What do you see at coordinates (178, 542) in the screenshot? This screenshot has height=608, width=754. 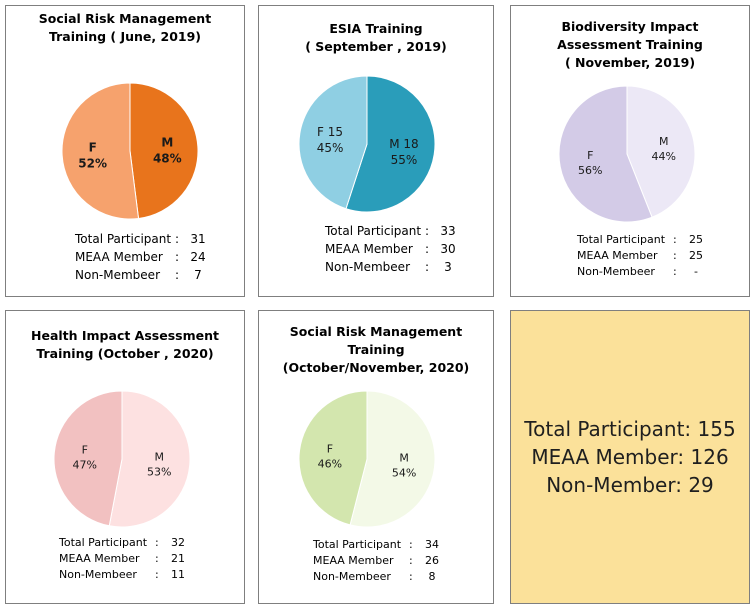 I see `stat-value: 32` at bounding box center [178, 542].